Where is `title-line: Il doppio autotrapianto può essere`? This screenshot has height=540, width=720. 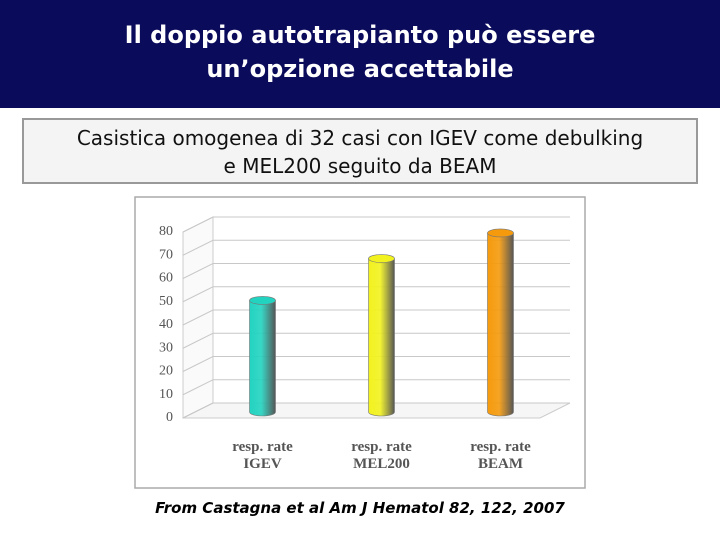 title-line: Il doppio autotrapianto può essere is located at coordinates (360, 35).